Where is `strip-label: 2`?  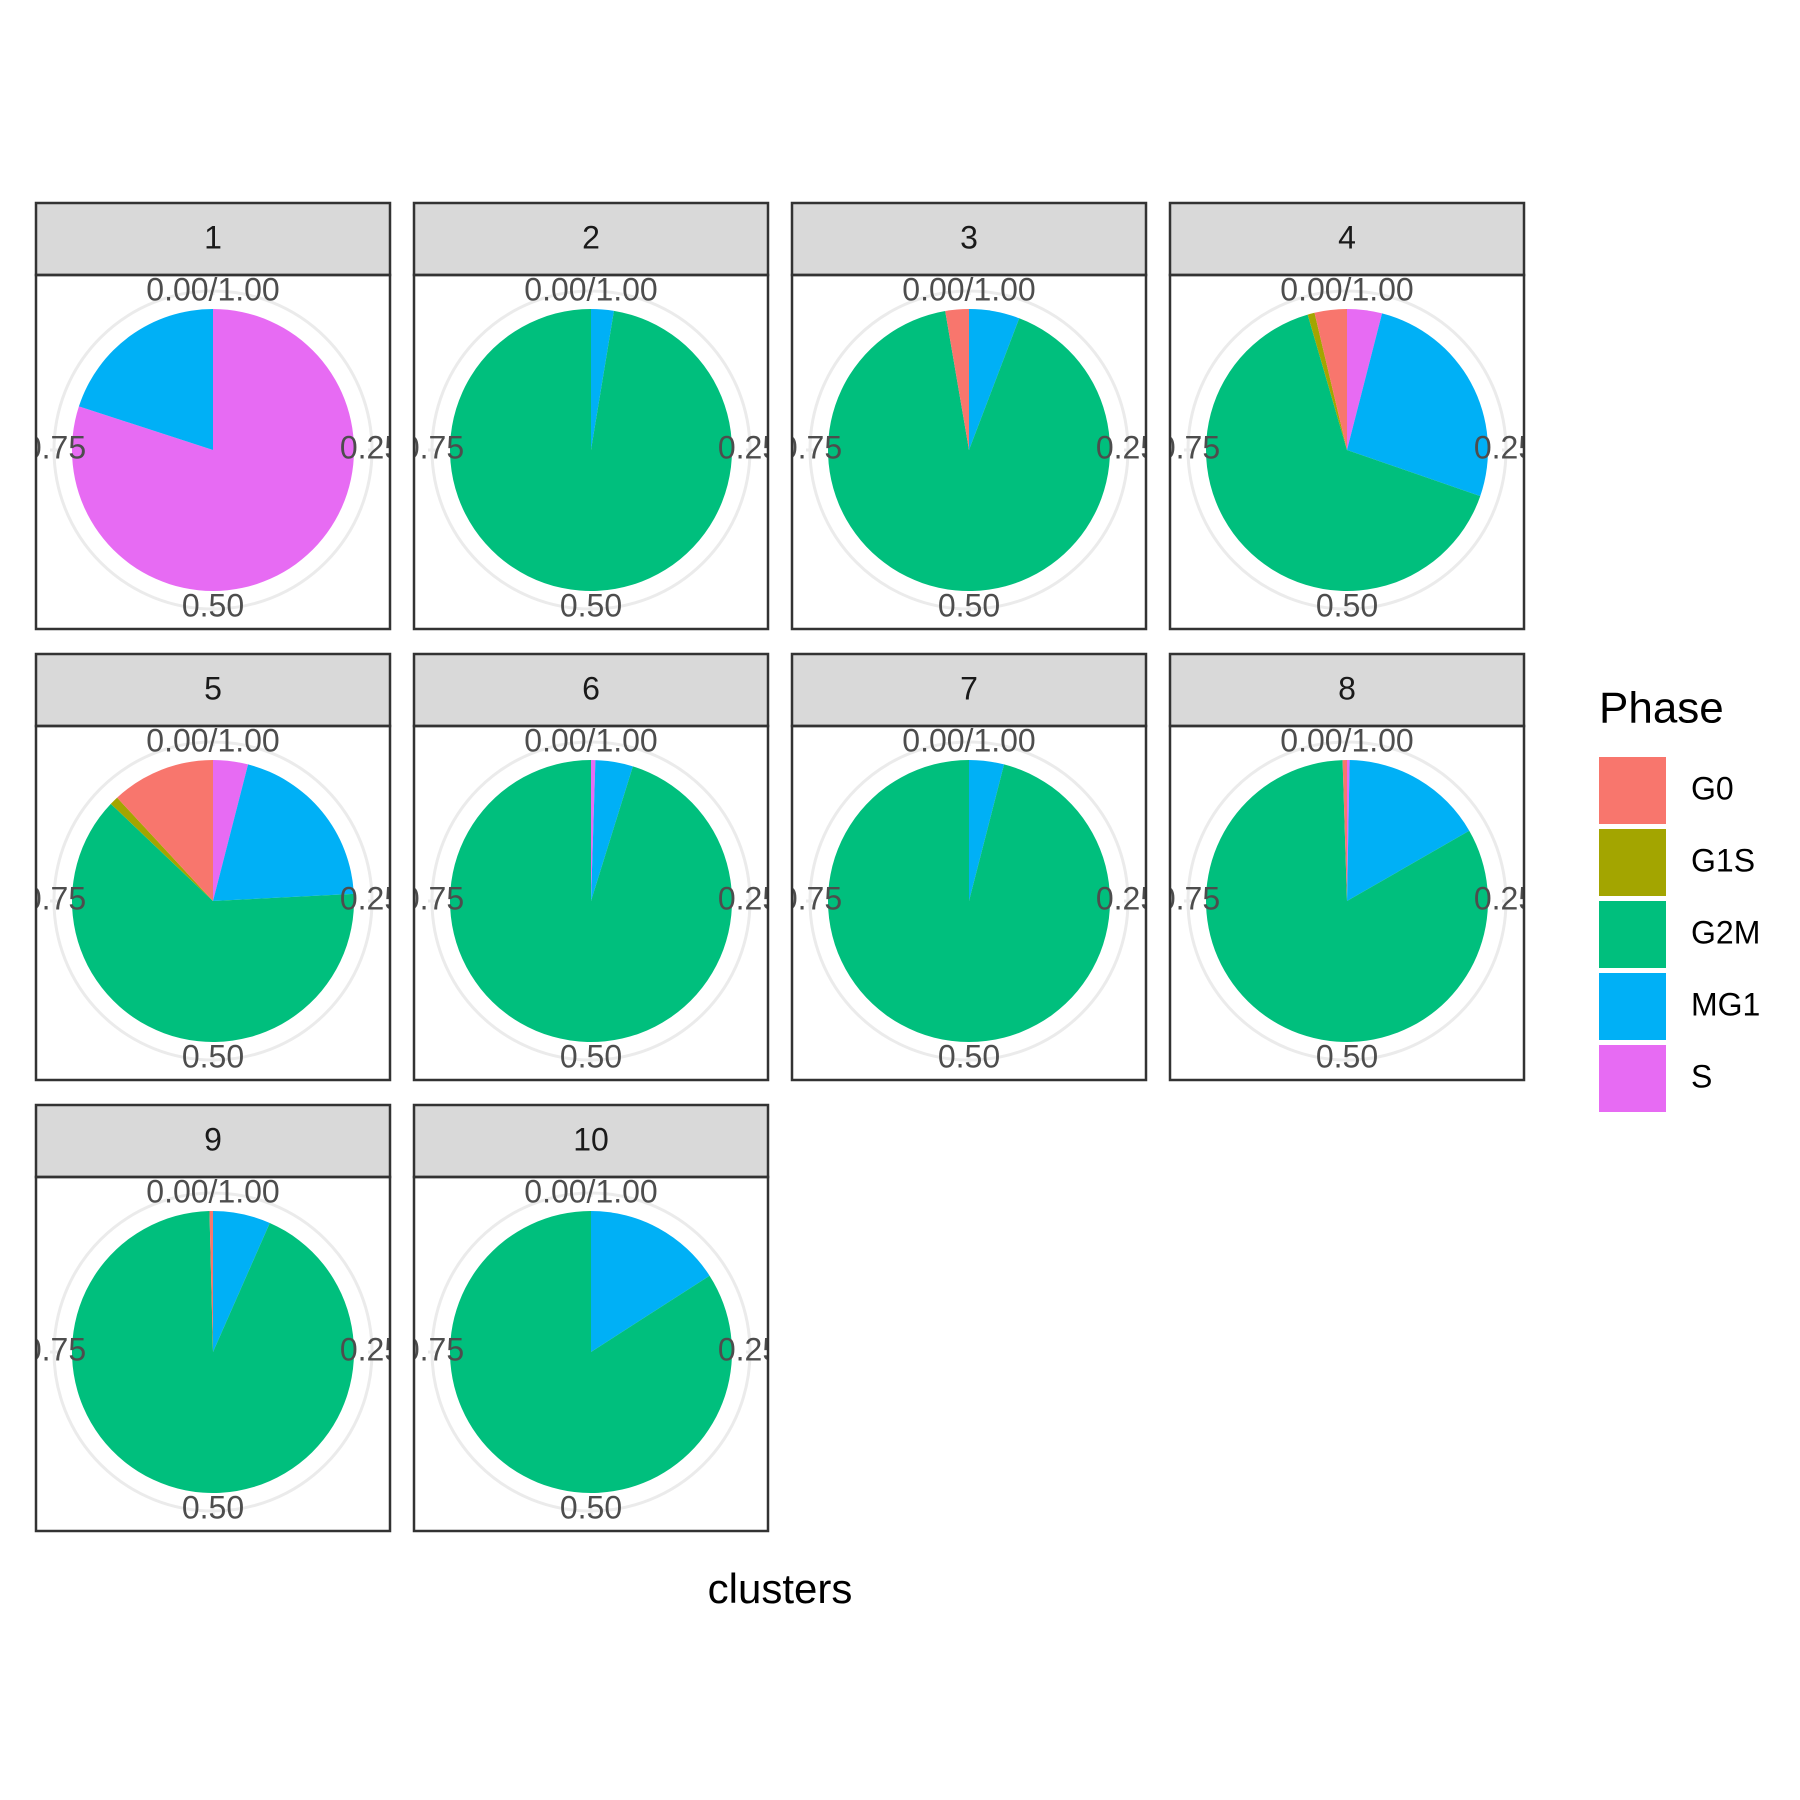
strip-label: 2 is located at coordinates (591, 237).